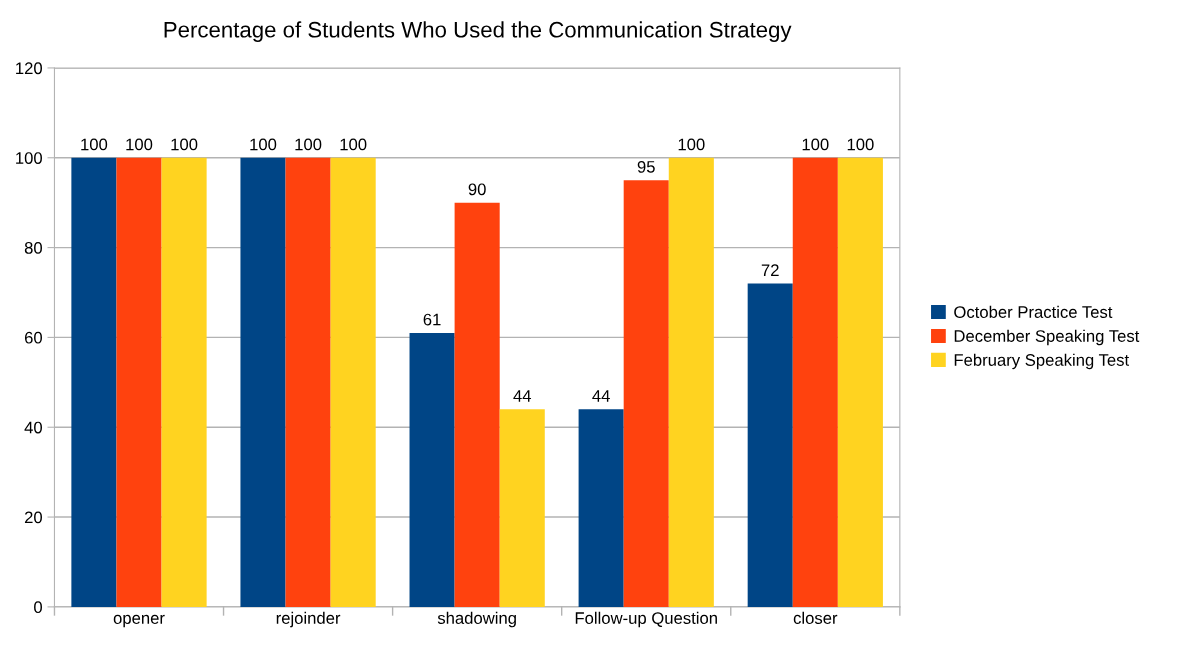  What do you see at coordinates (477, 189) in the screenshot?
I see `data-label: 90` at bounding box center [477, 189].